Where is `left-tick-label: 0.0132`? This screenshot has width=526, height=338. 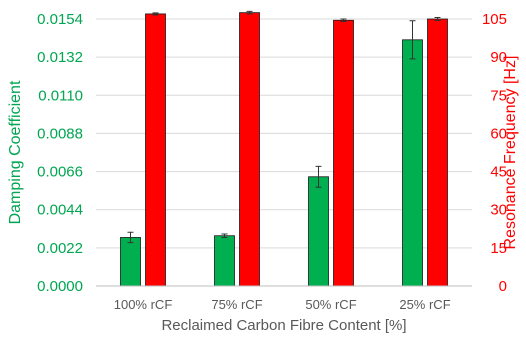 left-tick-label: 0.0132 is located at coordinates (60, 57).